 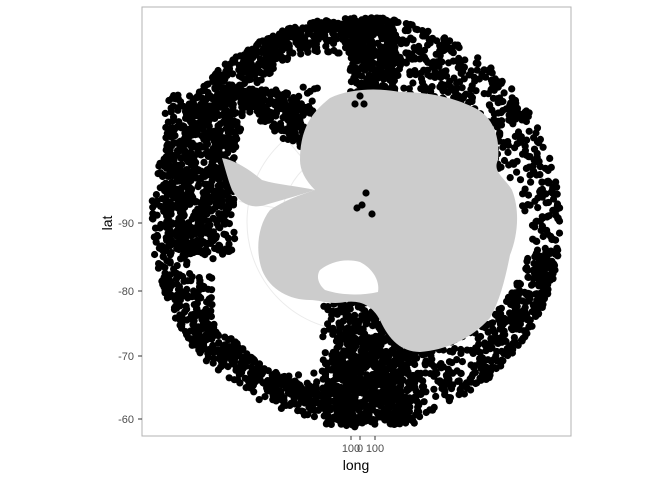 I want to click on x-tick-label: 100, so click(x=375, y=449).